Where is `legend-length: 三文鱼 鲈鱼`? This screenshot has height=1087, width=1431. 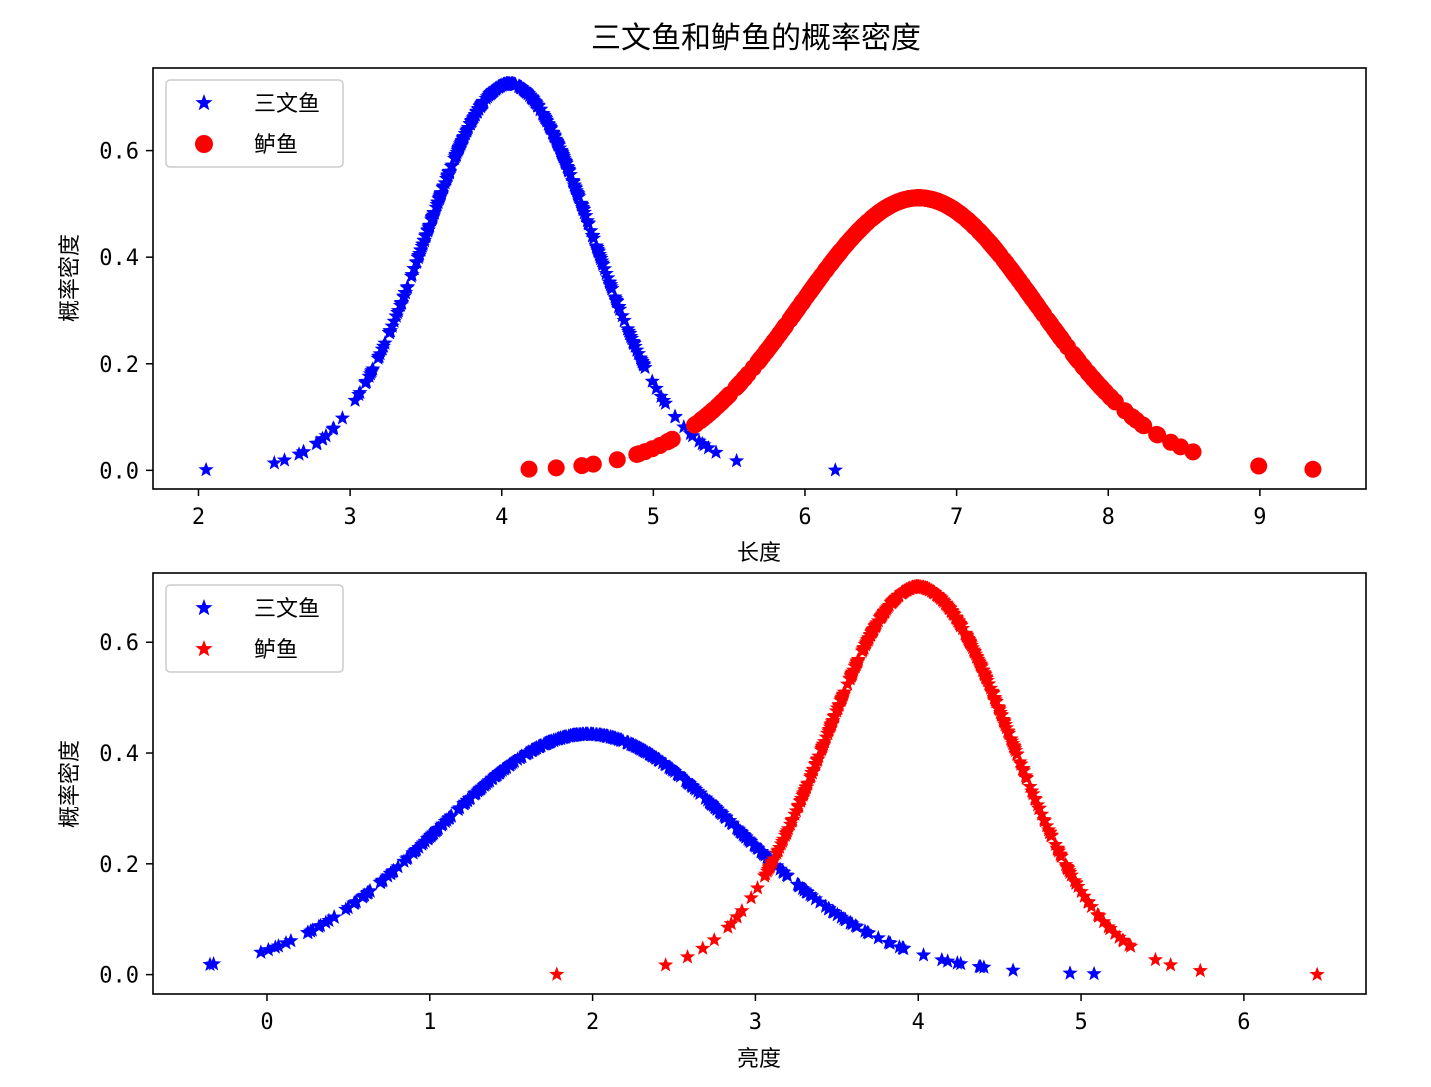 legend-length: 三文鱼 鲈鱼 is located at coordinates (254, 123).